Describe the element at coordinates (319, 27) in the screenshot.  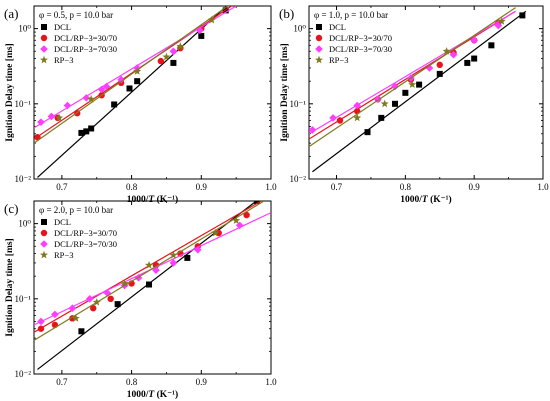
I see `legend-marker-dcl` at that location.